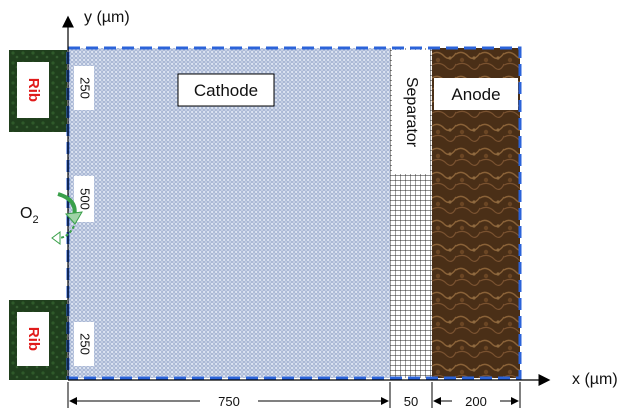  I want to click on o2-outflow-arrowhead, so click(56, 238).